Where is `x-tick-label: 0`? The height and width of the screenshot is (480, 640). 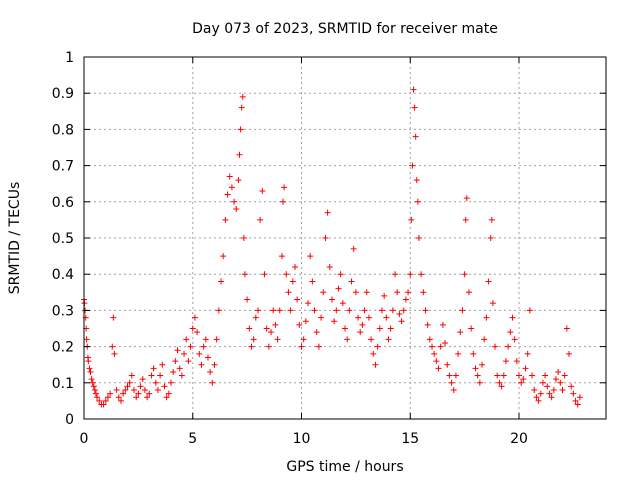 x-tick-label: 0 is located at coordinates (84, 439).